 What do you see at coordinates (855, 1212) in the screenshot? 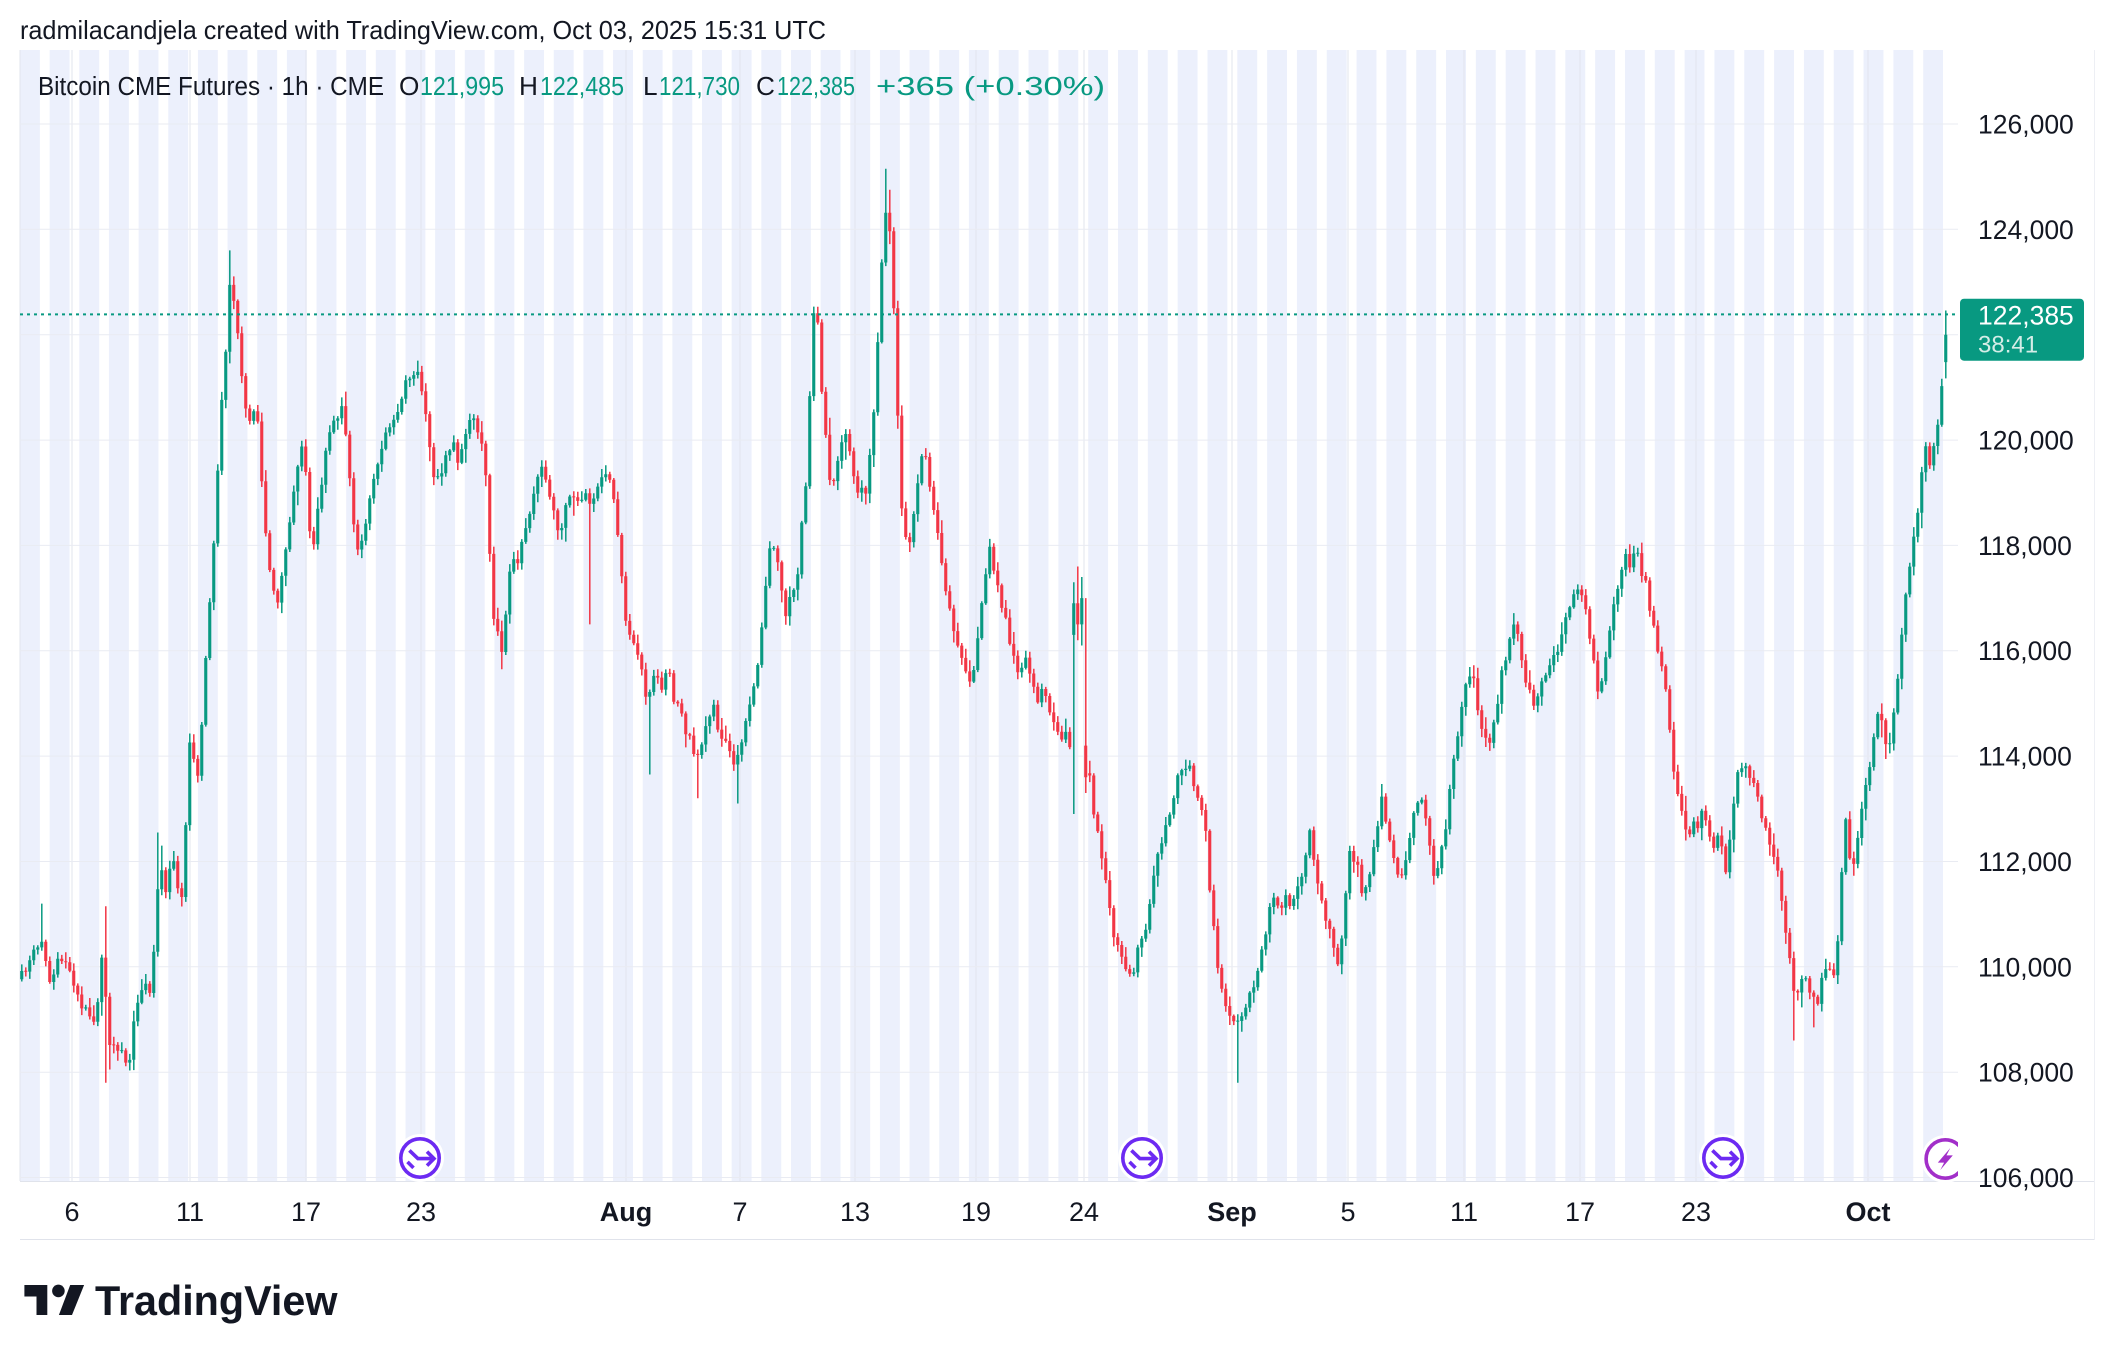
I see `svg-text: 13` at bounding box center [855, 1212].